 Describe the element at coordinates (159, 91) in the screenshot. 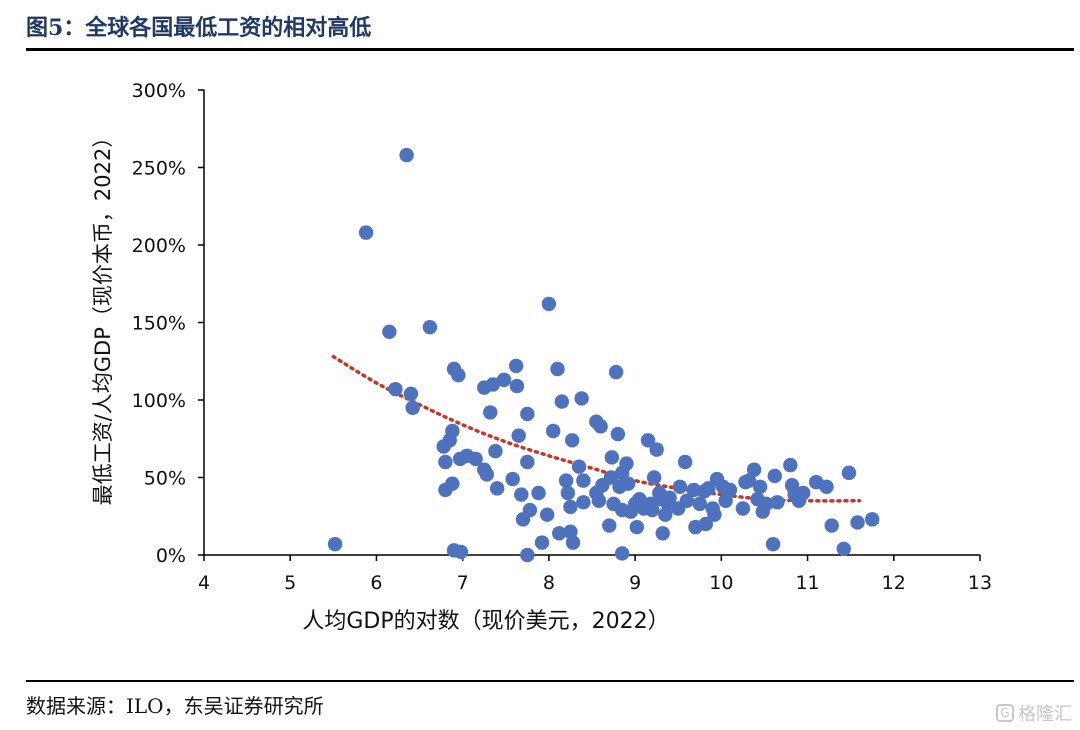

I see `y-tick-label: 300%` at that location.